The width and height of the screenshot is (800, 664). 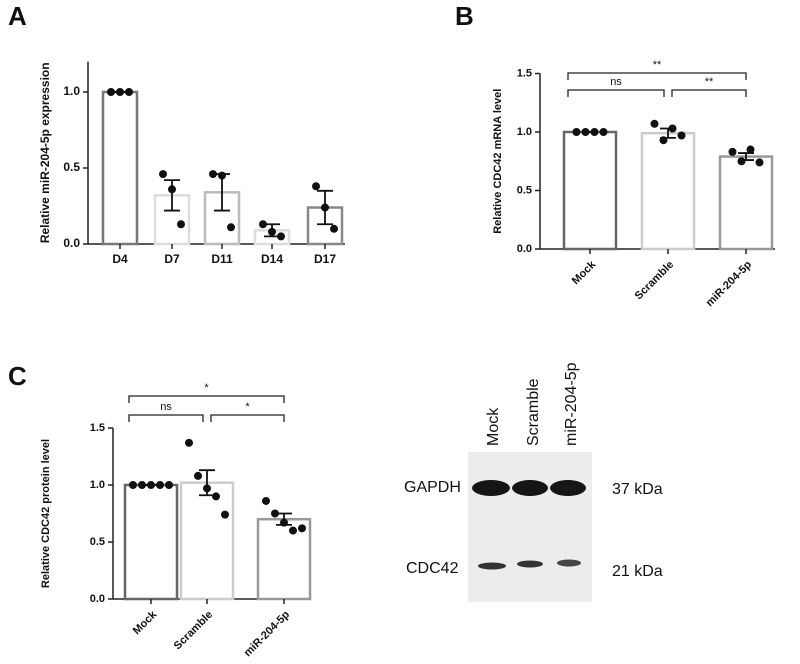 What do you see at coordinates (432, 487) in the screenshot?
I see `protein-label: GAPDH` at bounding box center [432, 487].